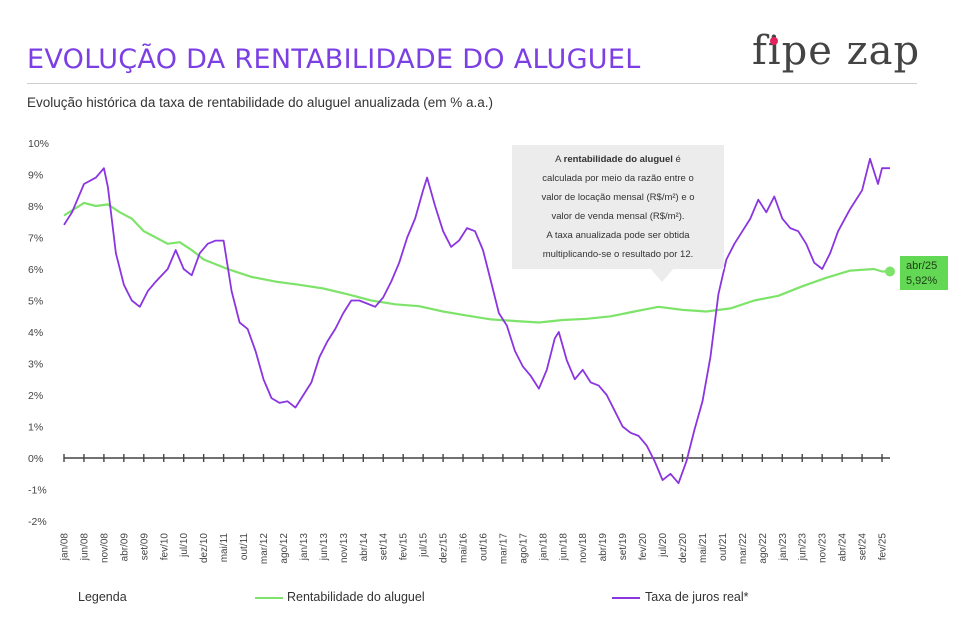  I want to click on note-line: valor de locação mensal (R$/m²) e o, so click(618, 197).